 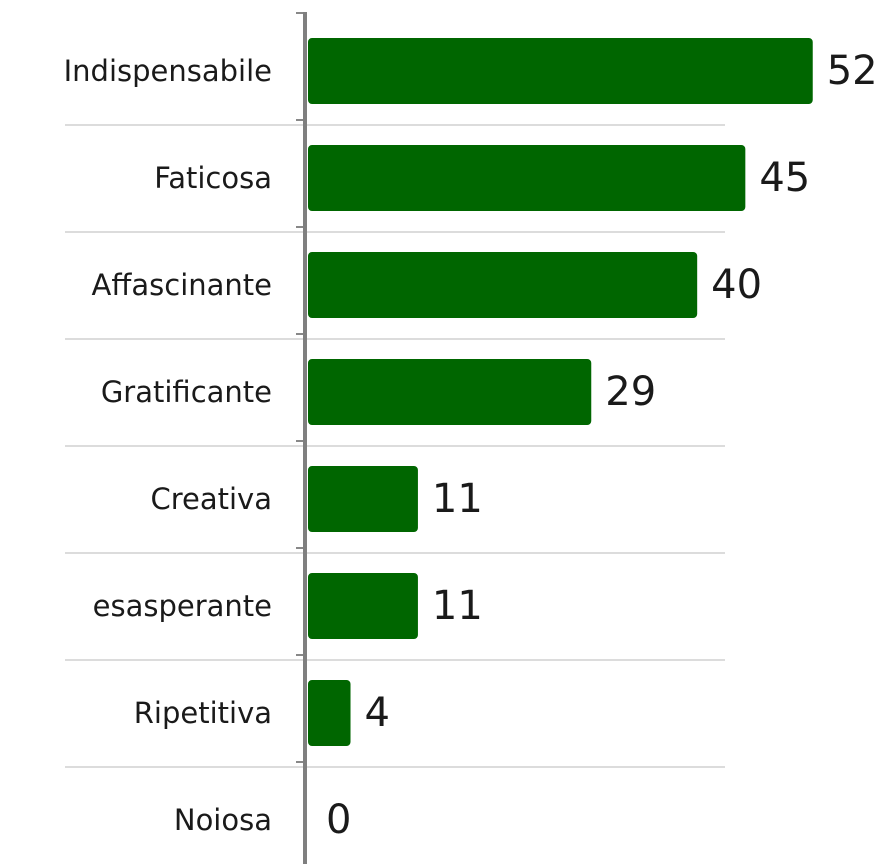 I want to click on value-label: 40, so click(x=736, y=285).